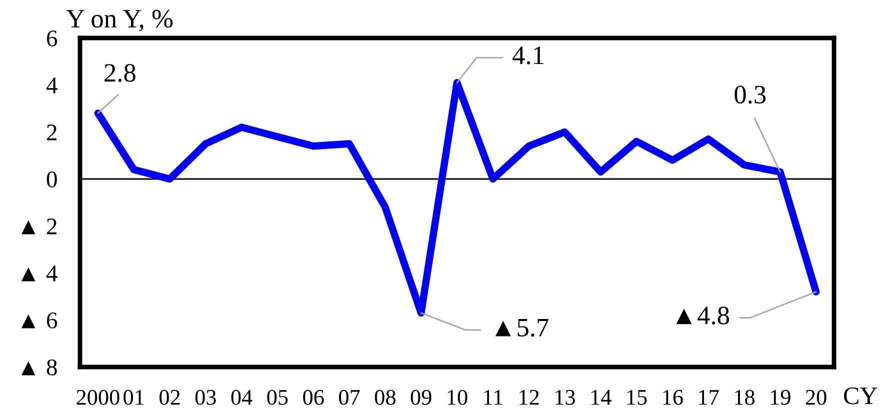  I want to click on x-tick-label: 13, so click(565, 397).